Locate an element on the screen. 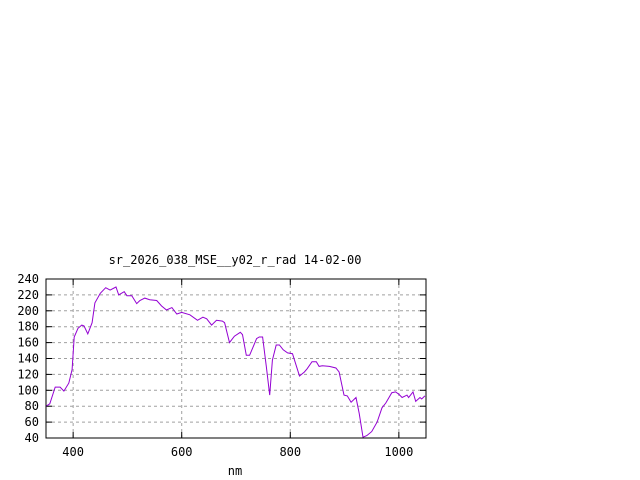  x-axis-label: nm is located at coordinates (235, 471).